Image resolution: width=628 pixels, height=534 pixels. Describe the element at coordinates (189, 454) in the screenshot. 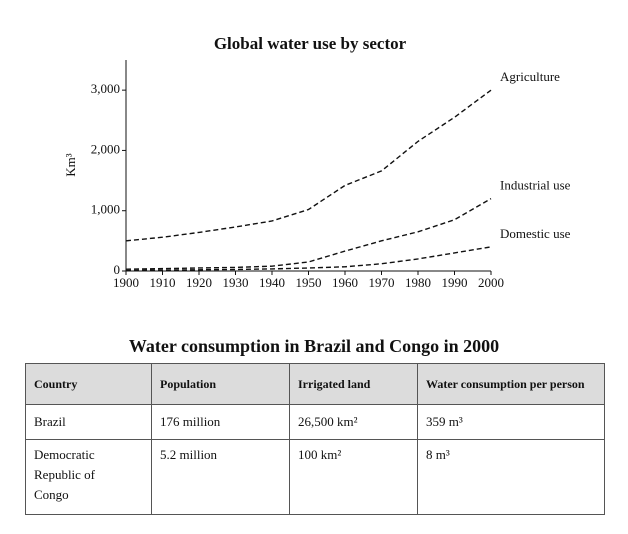

I see `cell-text: 5.2 million` at that location.